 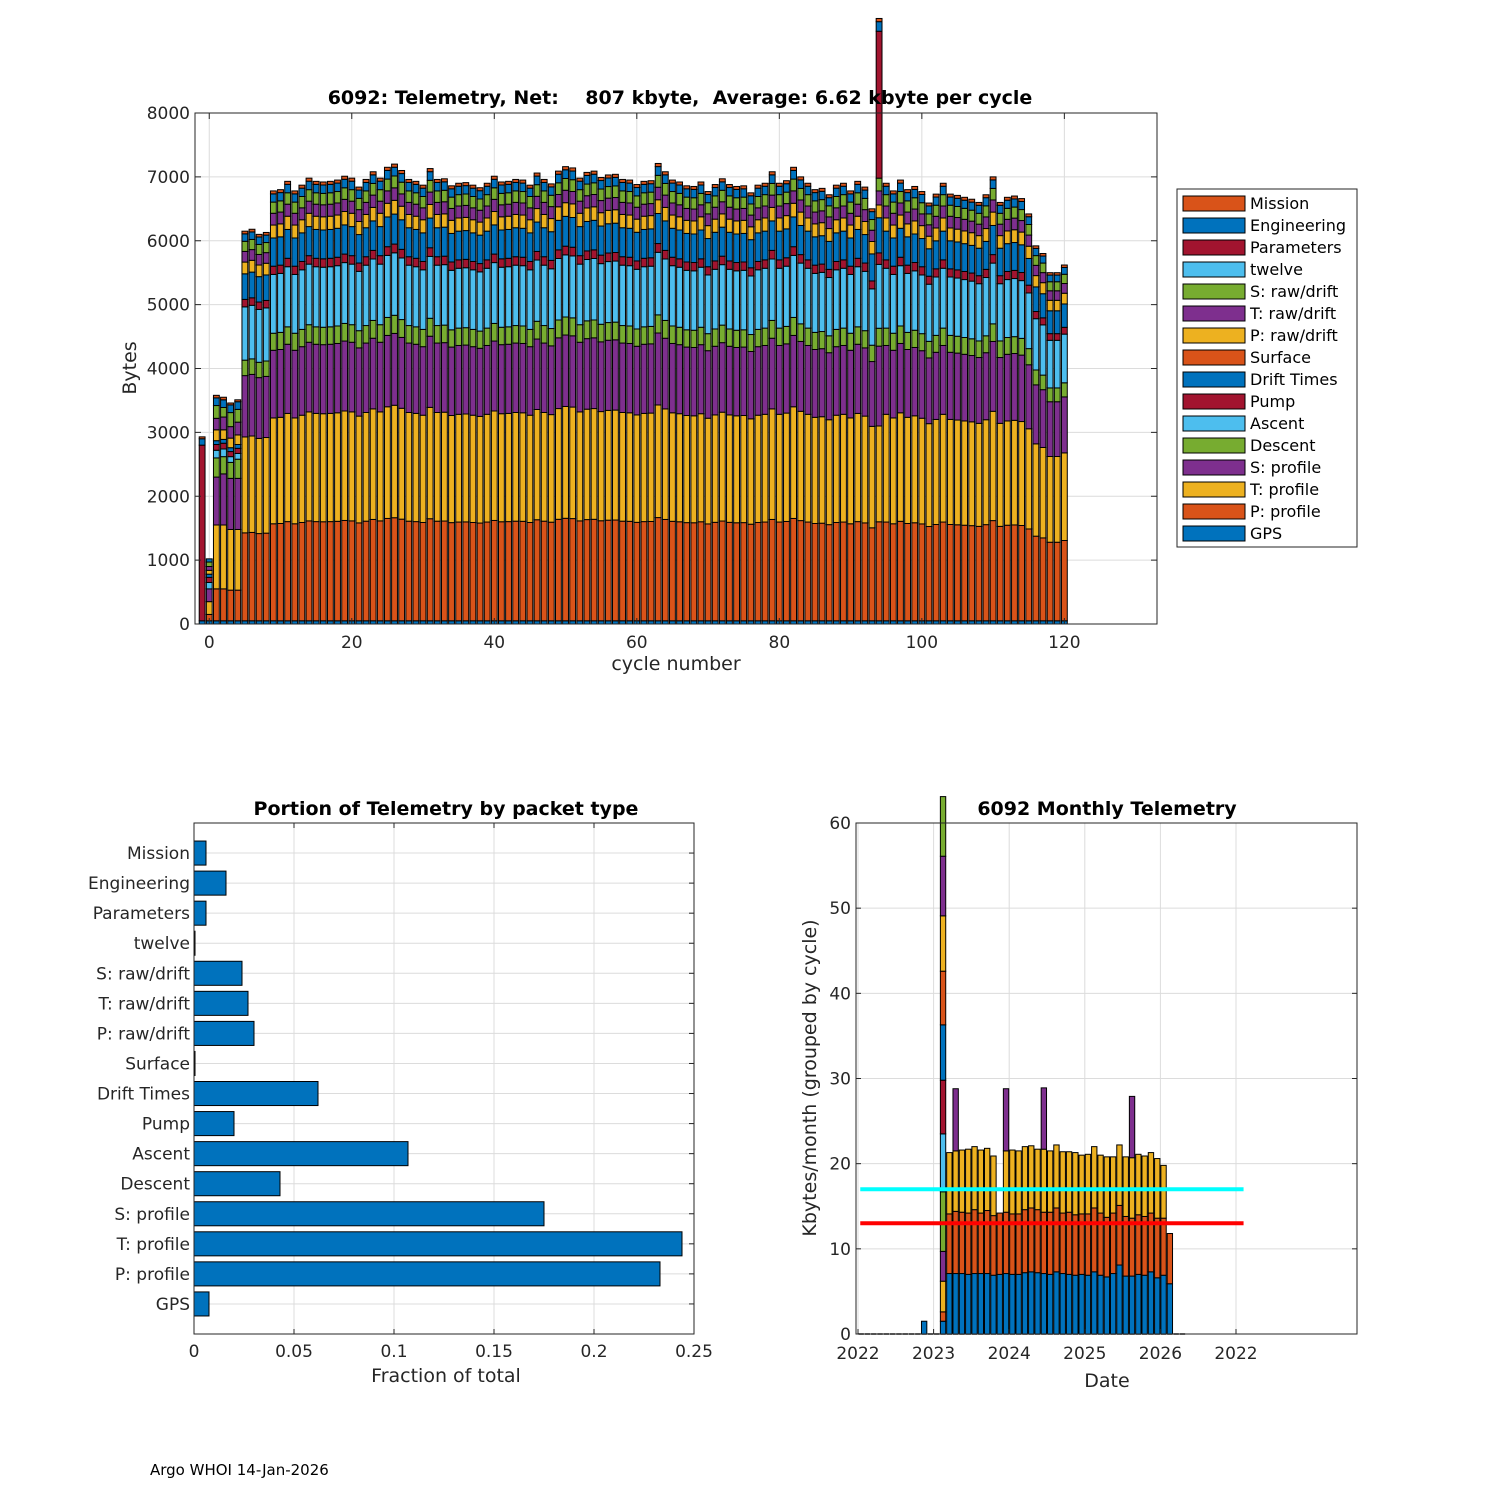 What do you see at coordinates (1284, 489) in the screenshot?
I see `legend-label: T: profile` at bounding box center [1284, 489].